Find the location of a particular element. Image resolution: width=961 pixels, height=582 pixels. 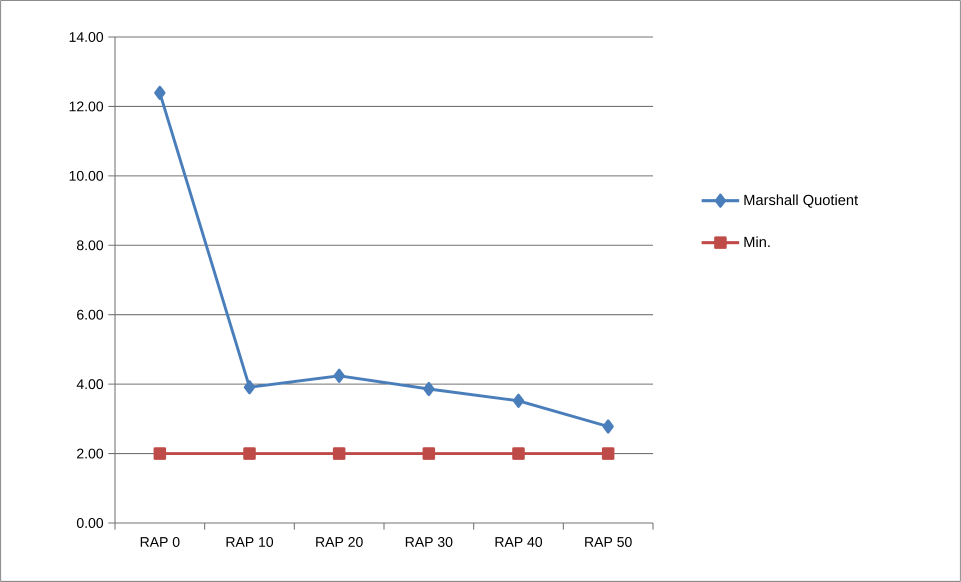

y-tick-label: 12.00 is located at coordinates (87, 106).